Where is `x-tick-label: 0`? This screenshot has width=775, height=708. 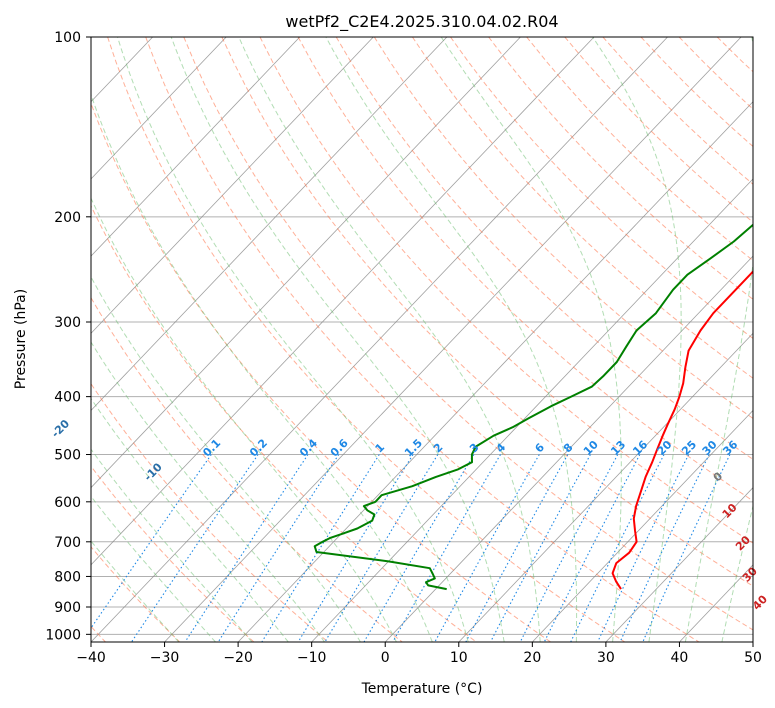 x-tick-label: 0 is located at coordinates (385, 658).